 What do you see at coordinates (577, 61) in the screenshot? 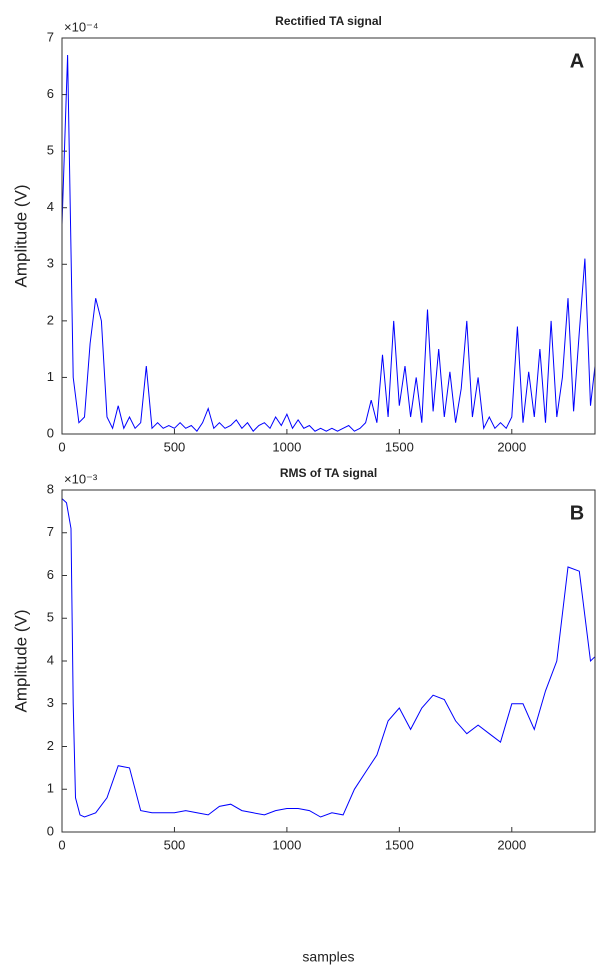
I see `panel-label: A` at bounding box center [577, 61].